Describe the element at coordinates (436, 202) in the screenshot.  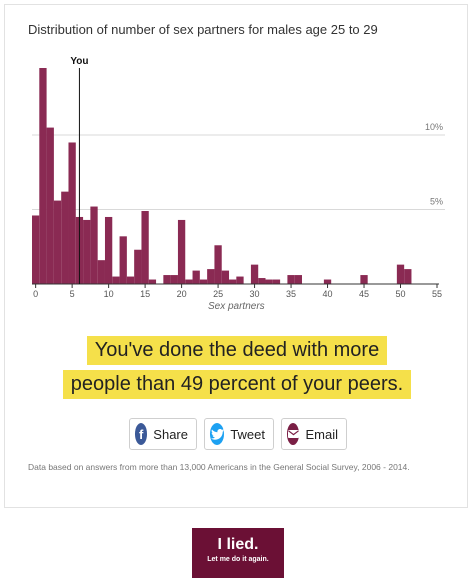
I see `y-tick-label: 5%` at that location.